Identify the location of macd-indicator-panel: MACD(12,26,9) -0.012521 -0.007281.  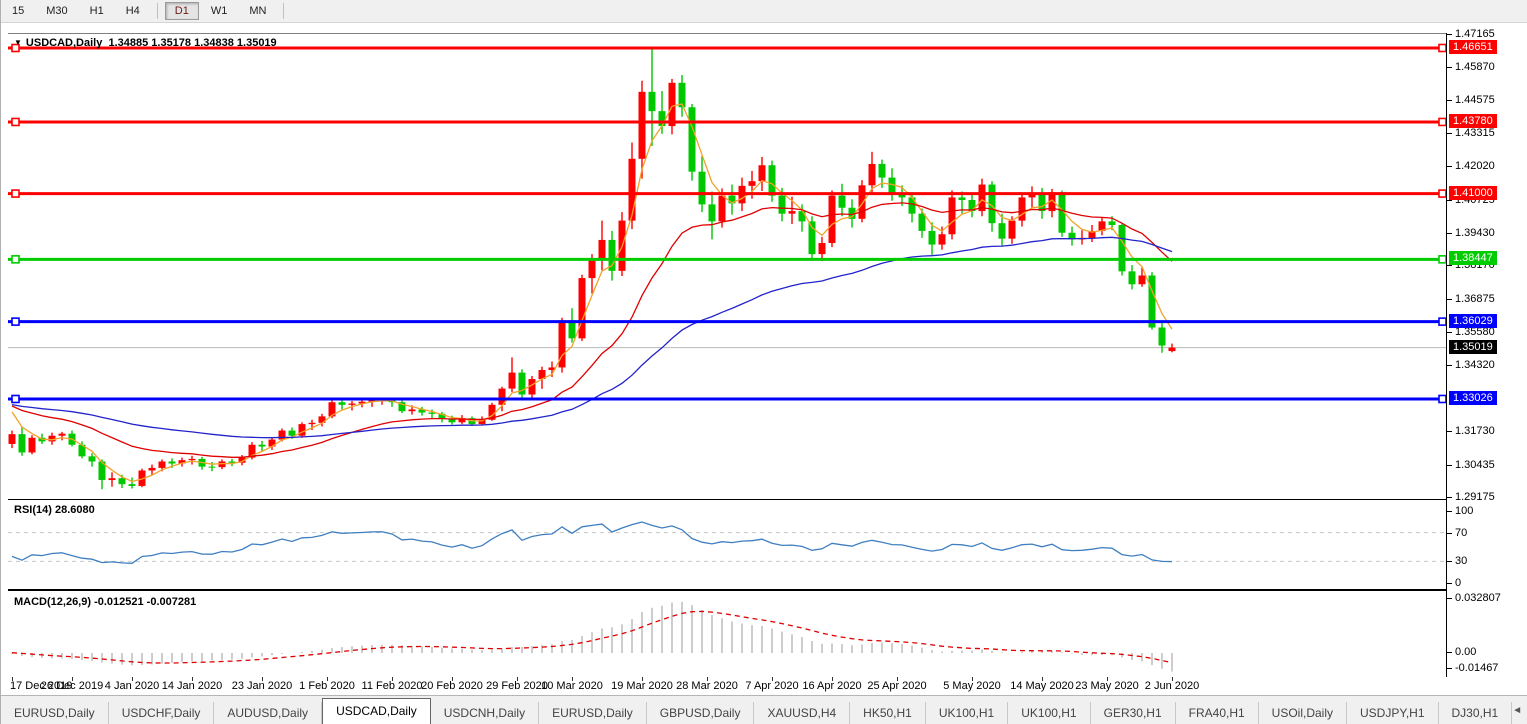
(727, 635).